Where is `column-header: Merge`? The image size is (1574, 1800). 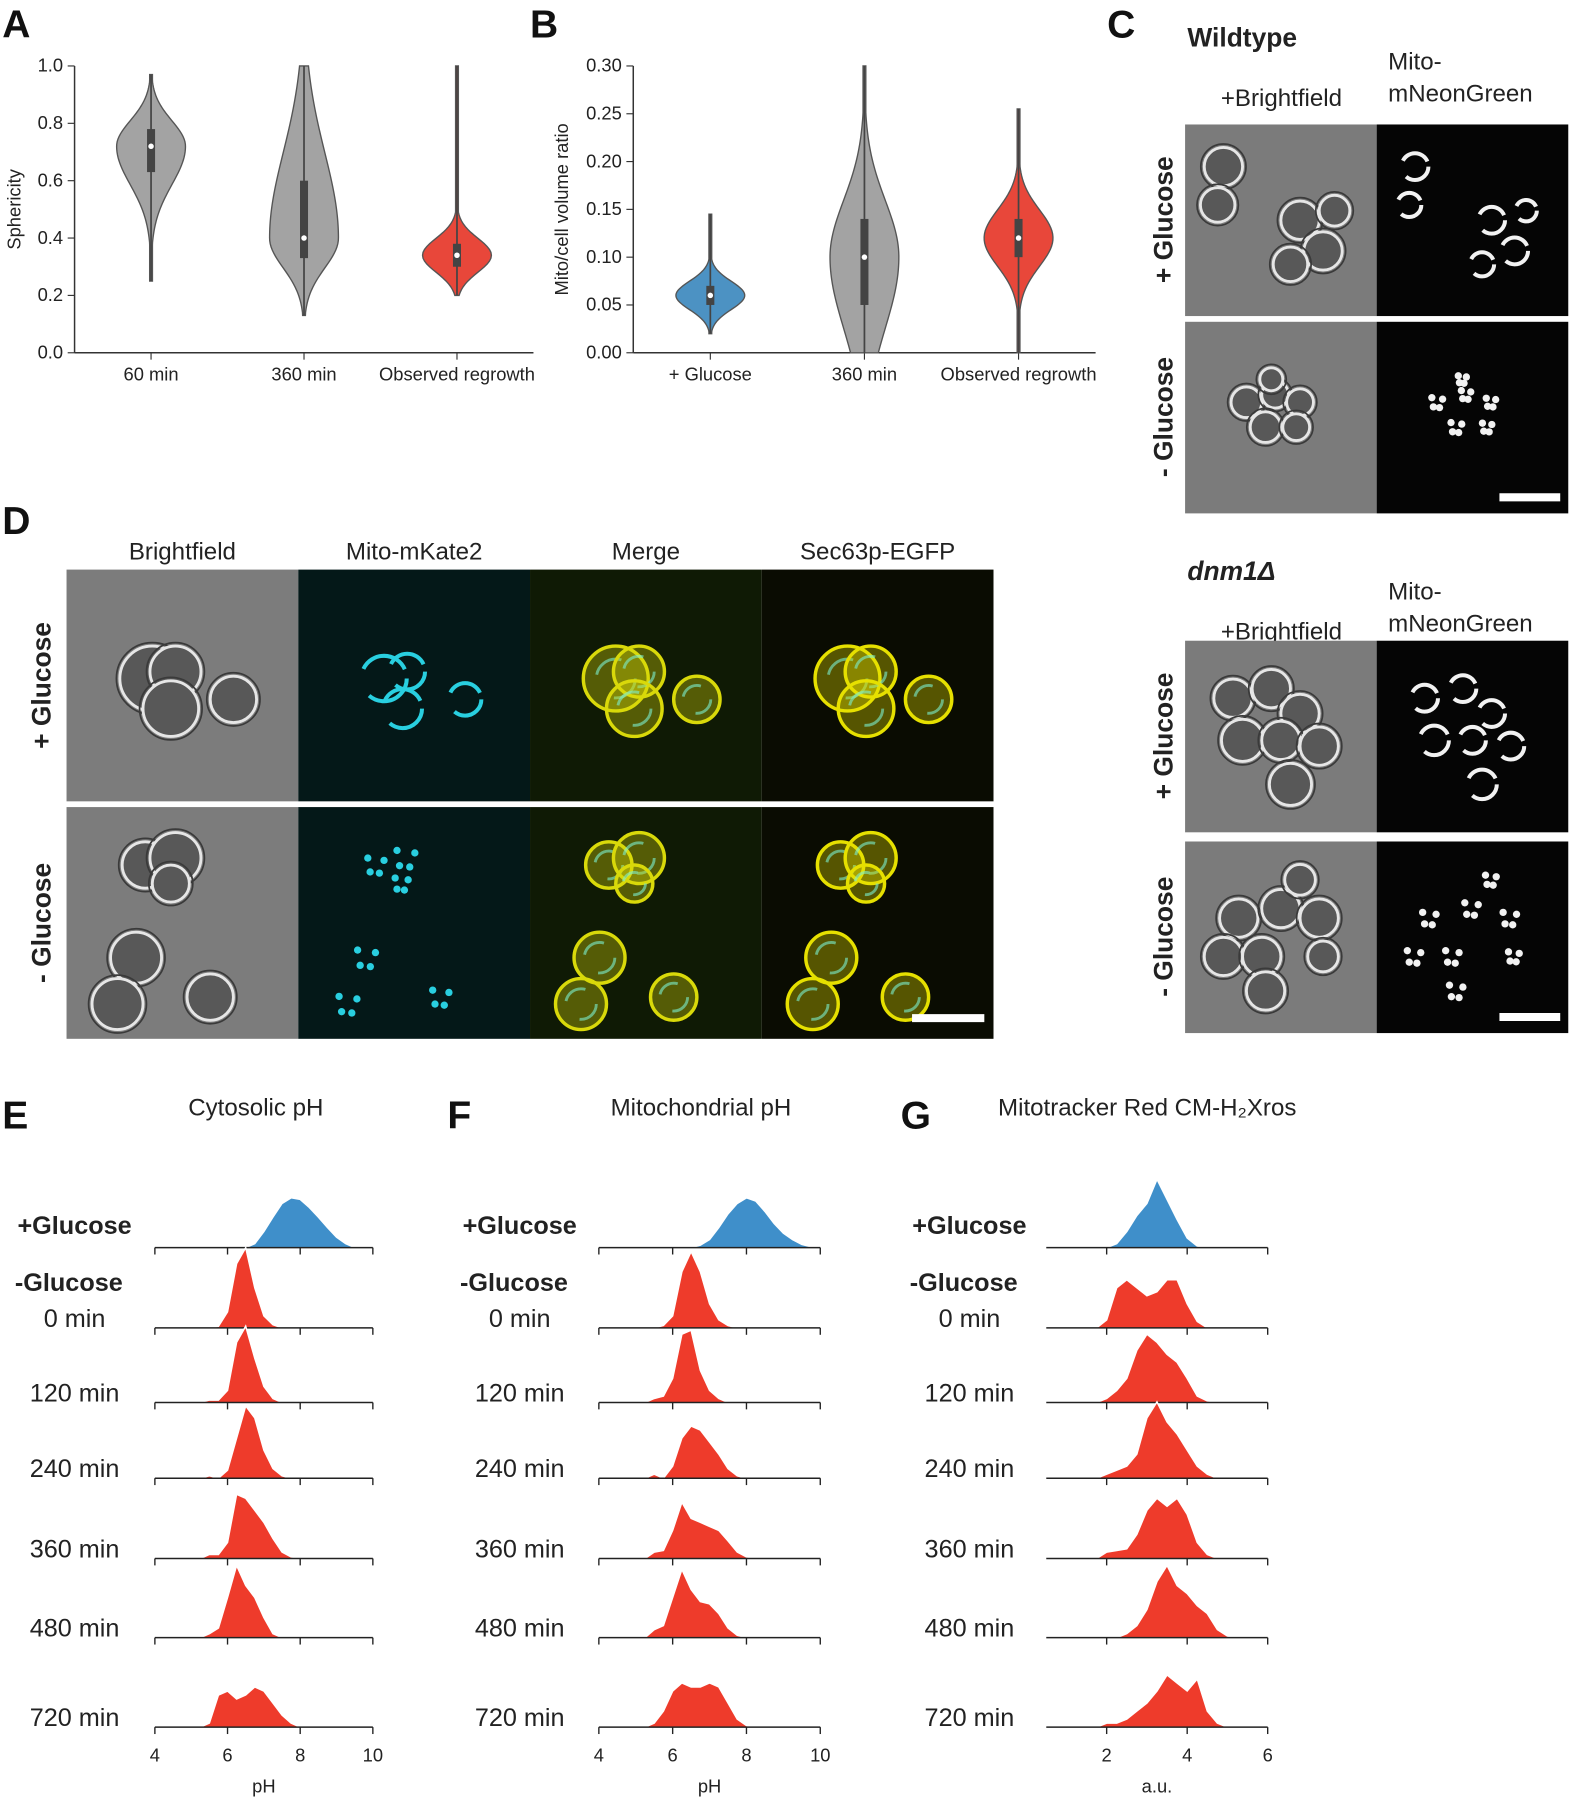 column-header: Merge is located at coordinates (646, 551).